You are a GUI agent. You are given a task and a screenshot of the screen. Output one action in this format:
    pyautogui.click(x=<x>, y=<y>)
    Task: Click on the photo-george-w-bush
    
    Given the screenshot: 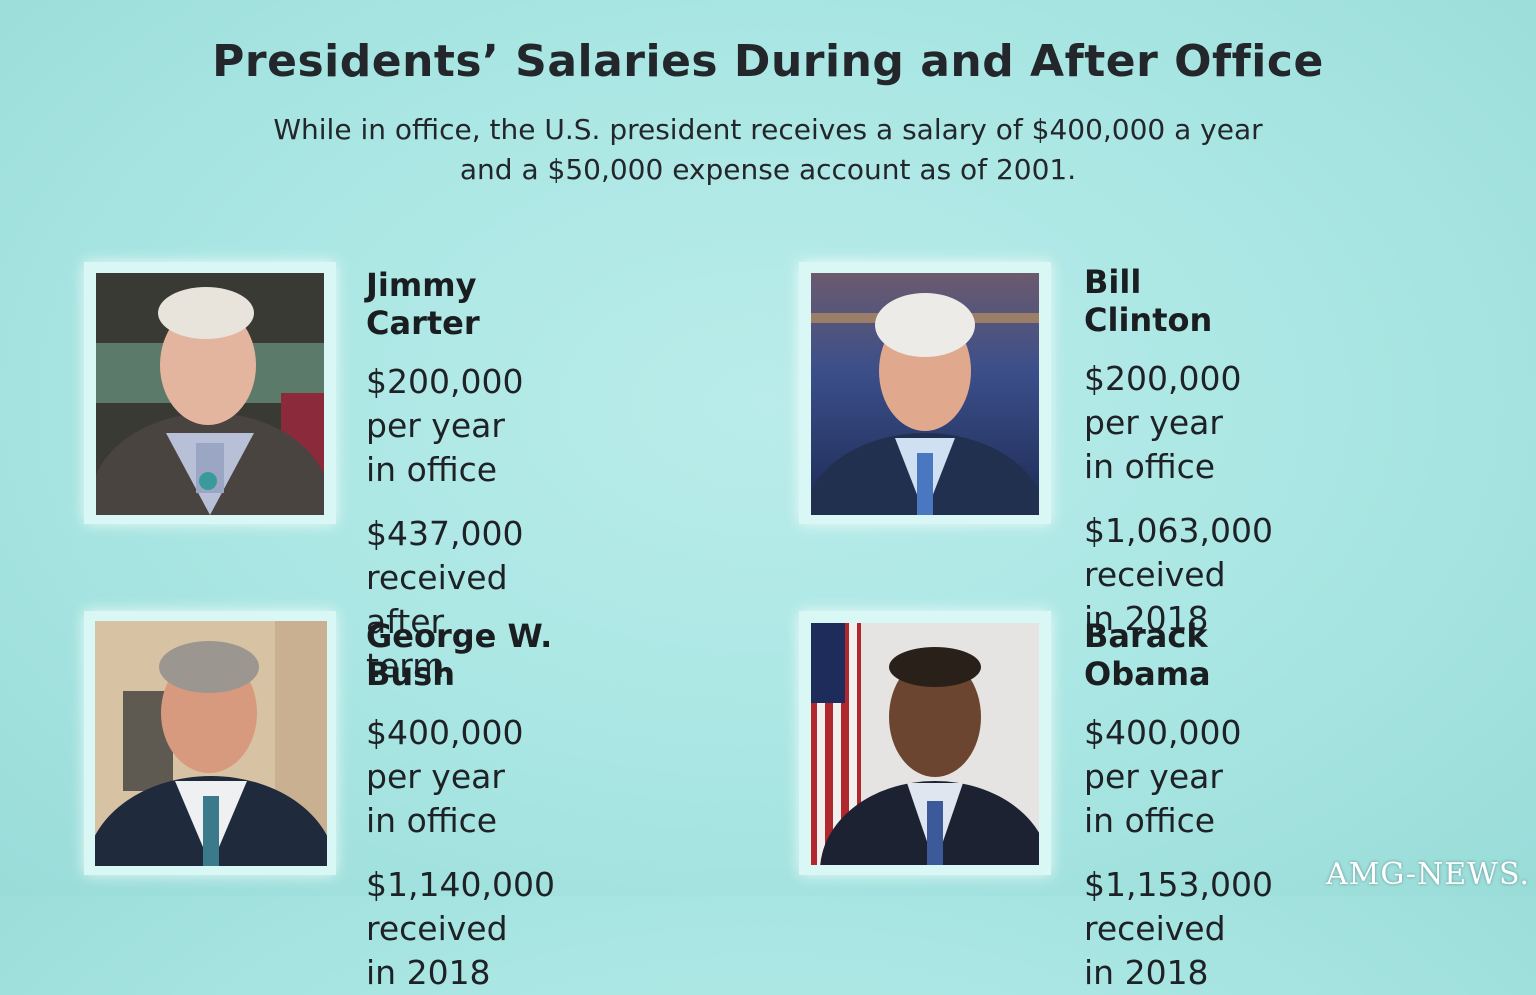 What is the action you would take?
    pyautogui.click(x=211, y=743)
    